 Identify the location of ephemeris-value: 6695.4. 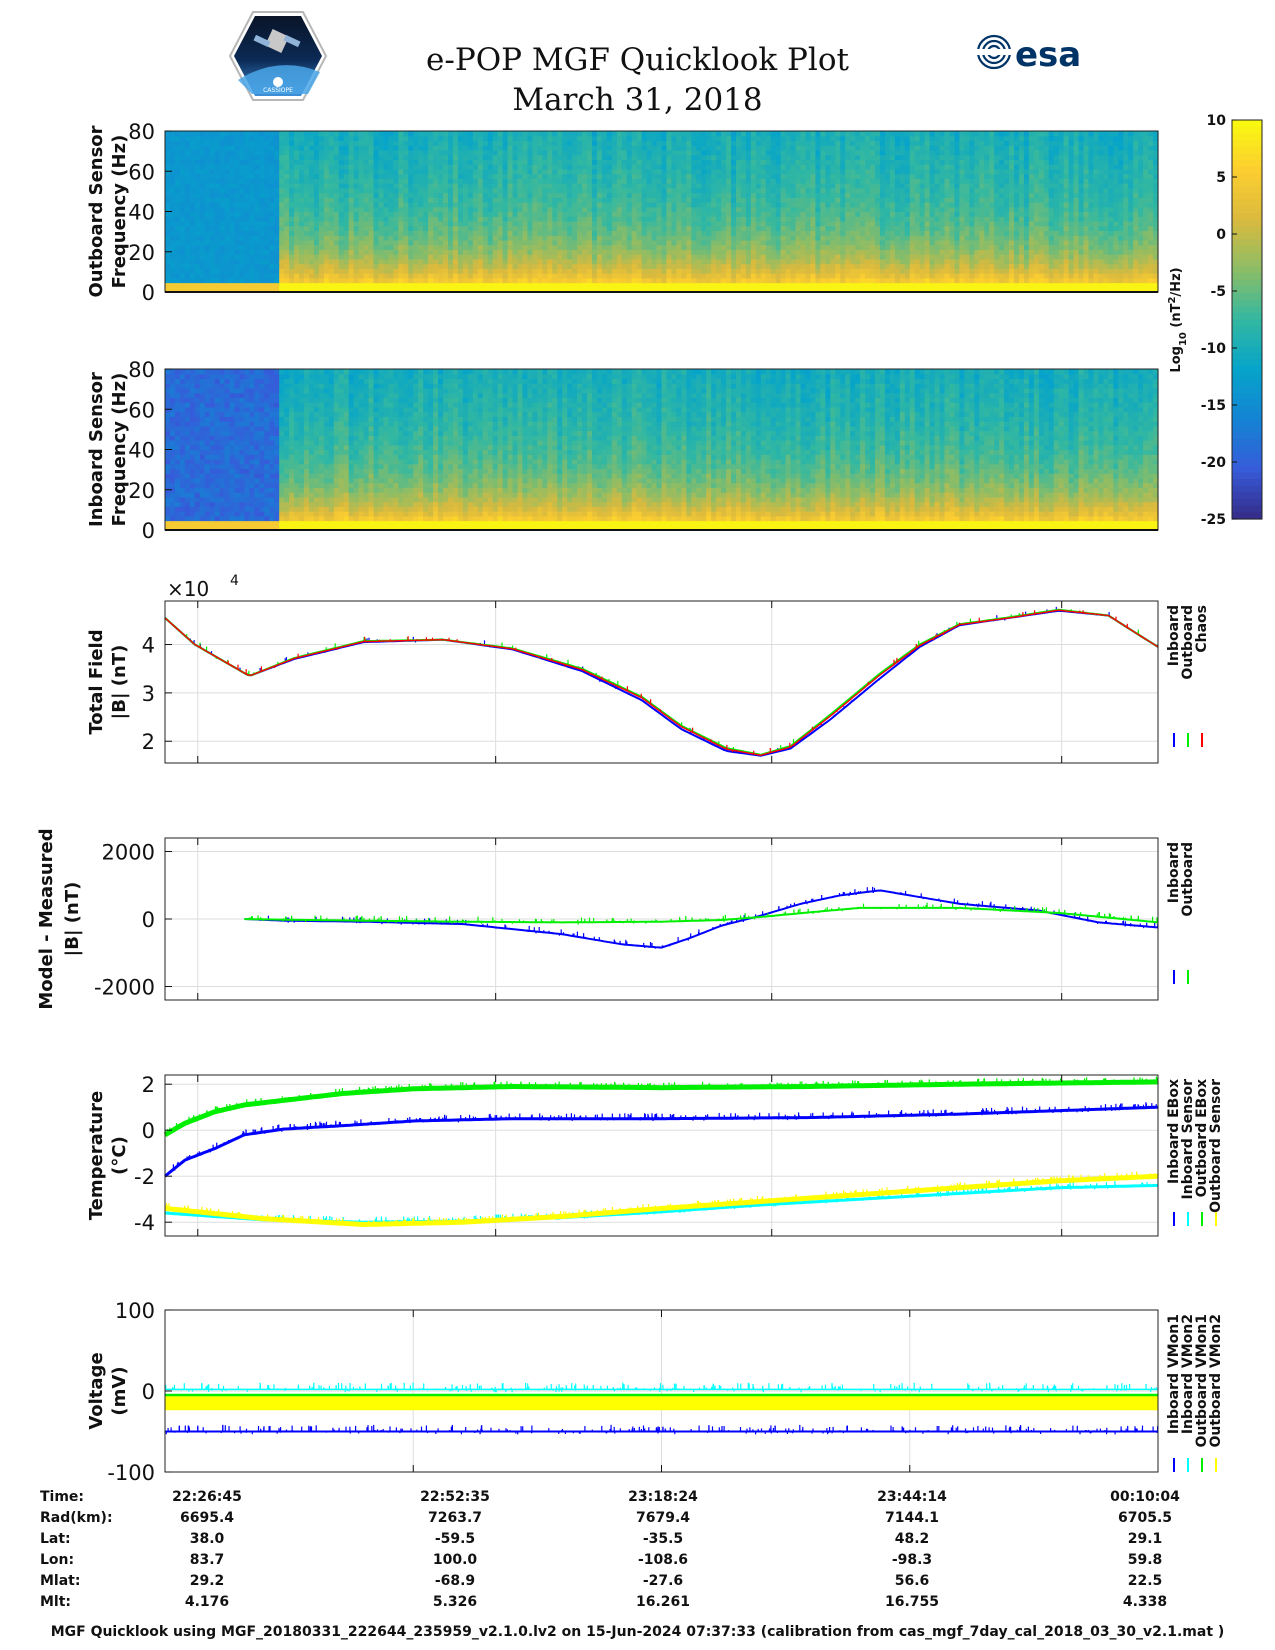
(207, 1518).